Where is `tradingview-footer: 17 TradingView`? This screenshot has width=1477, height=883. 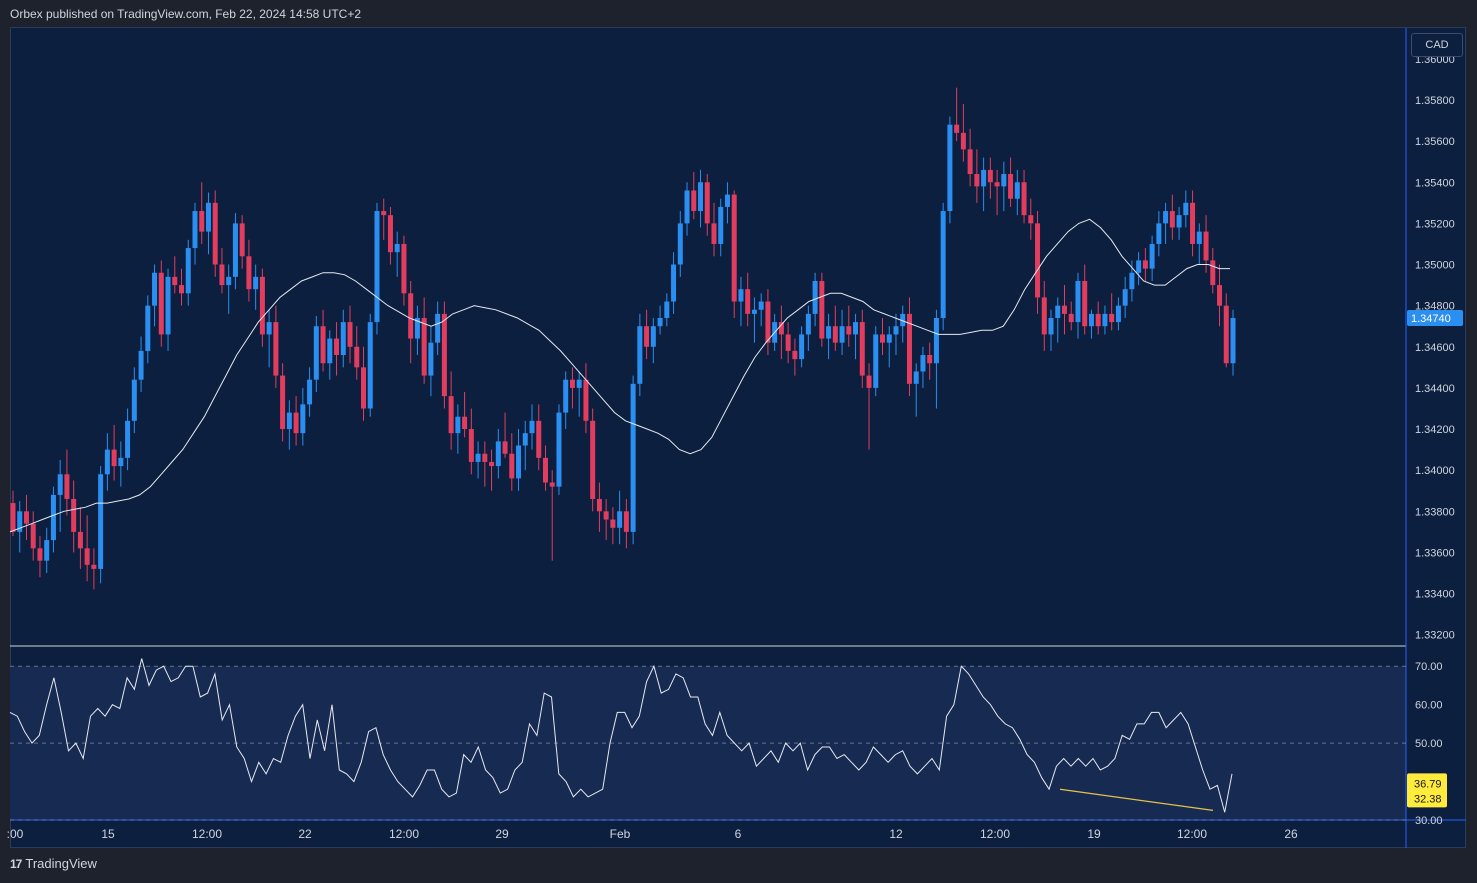 tradingview-footer: 17 TradingView is located at coordinates (53, 863).